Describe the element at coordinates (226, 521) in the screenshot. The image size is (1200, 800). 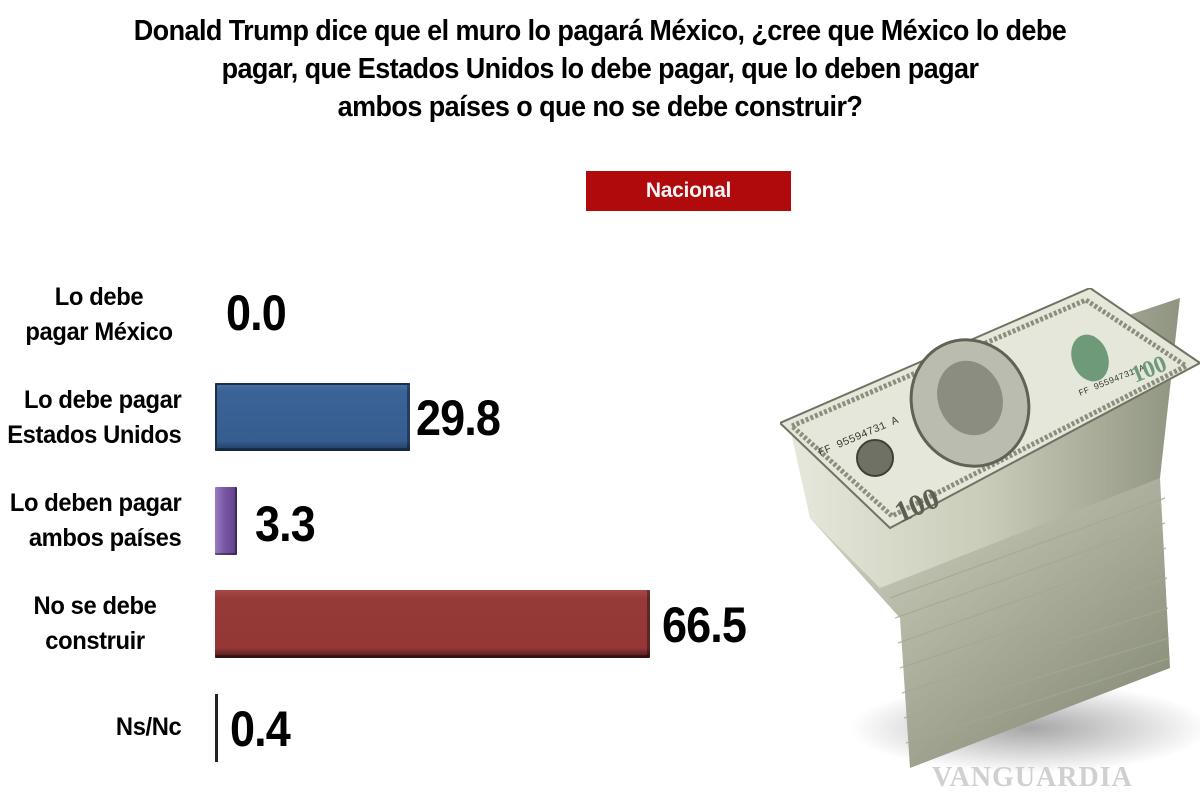
I see `bar-ambos-paises` at that location.